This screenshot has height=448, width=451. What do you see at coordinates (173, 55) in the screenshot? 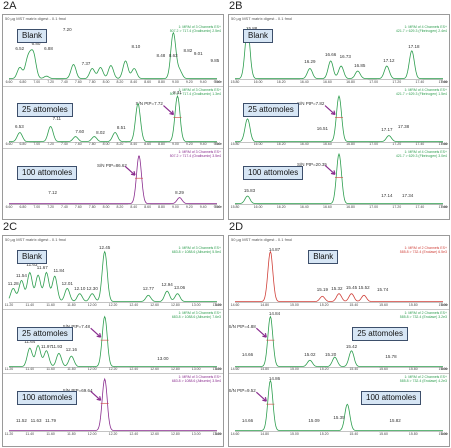
I see `peak-retention-time: 8.63` at bounding box center [173, 55].